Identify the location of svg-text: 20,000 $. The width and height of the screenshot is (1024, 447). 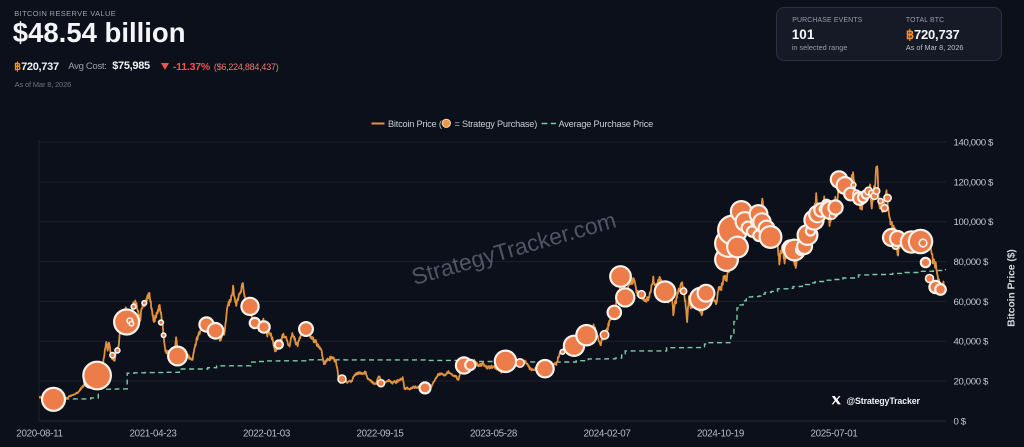
(972, 382).